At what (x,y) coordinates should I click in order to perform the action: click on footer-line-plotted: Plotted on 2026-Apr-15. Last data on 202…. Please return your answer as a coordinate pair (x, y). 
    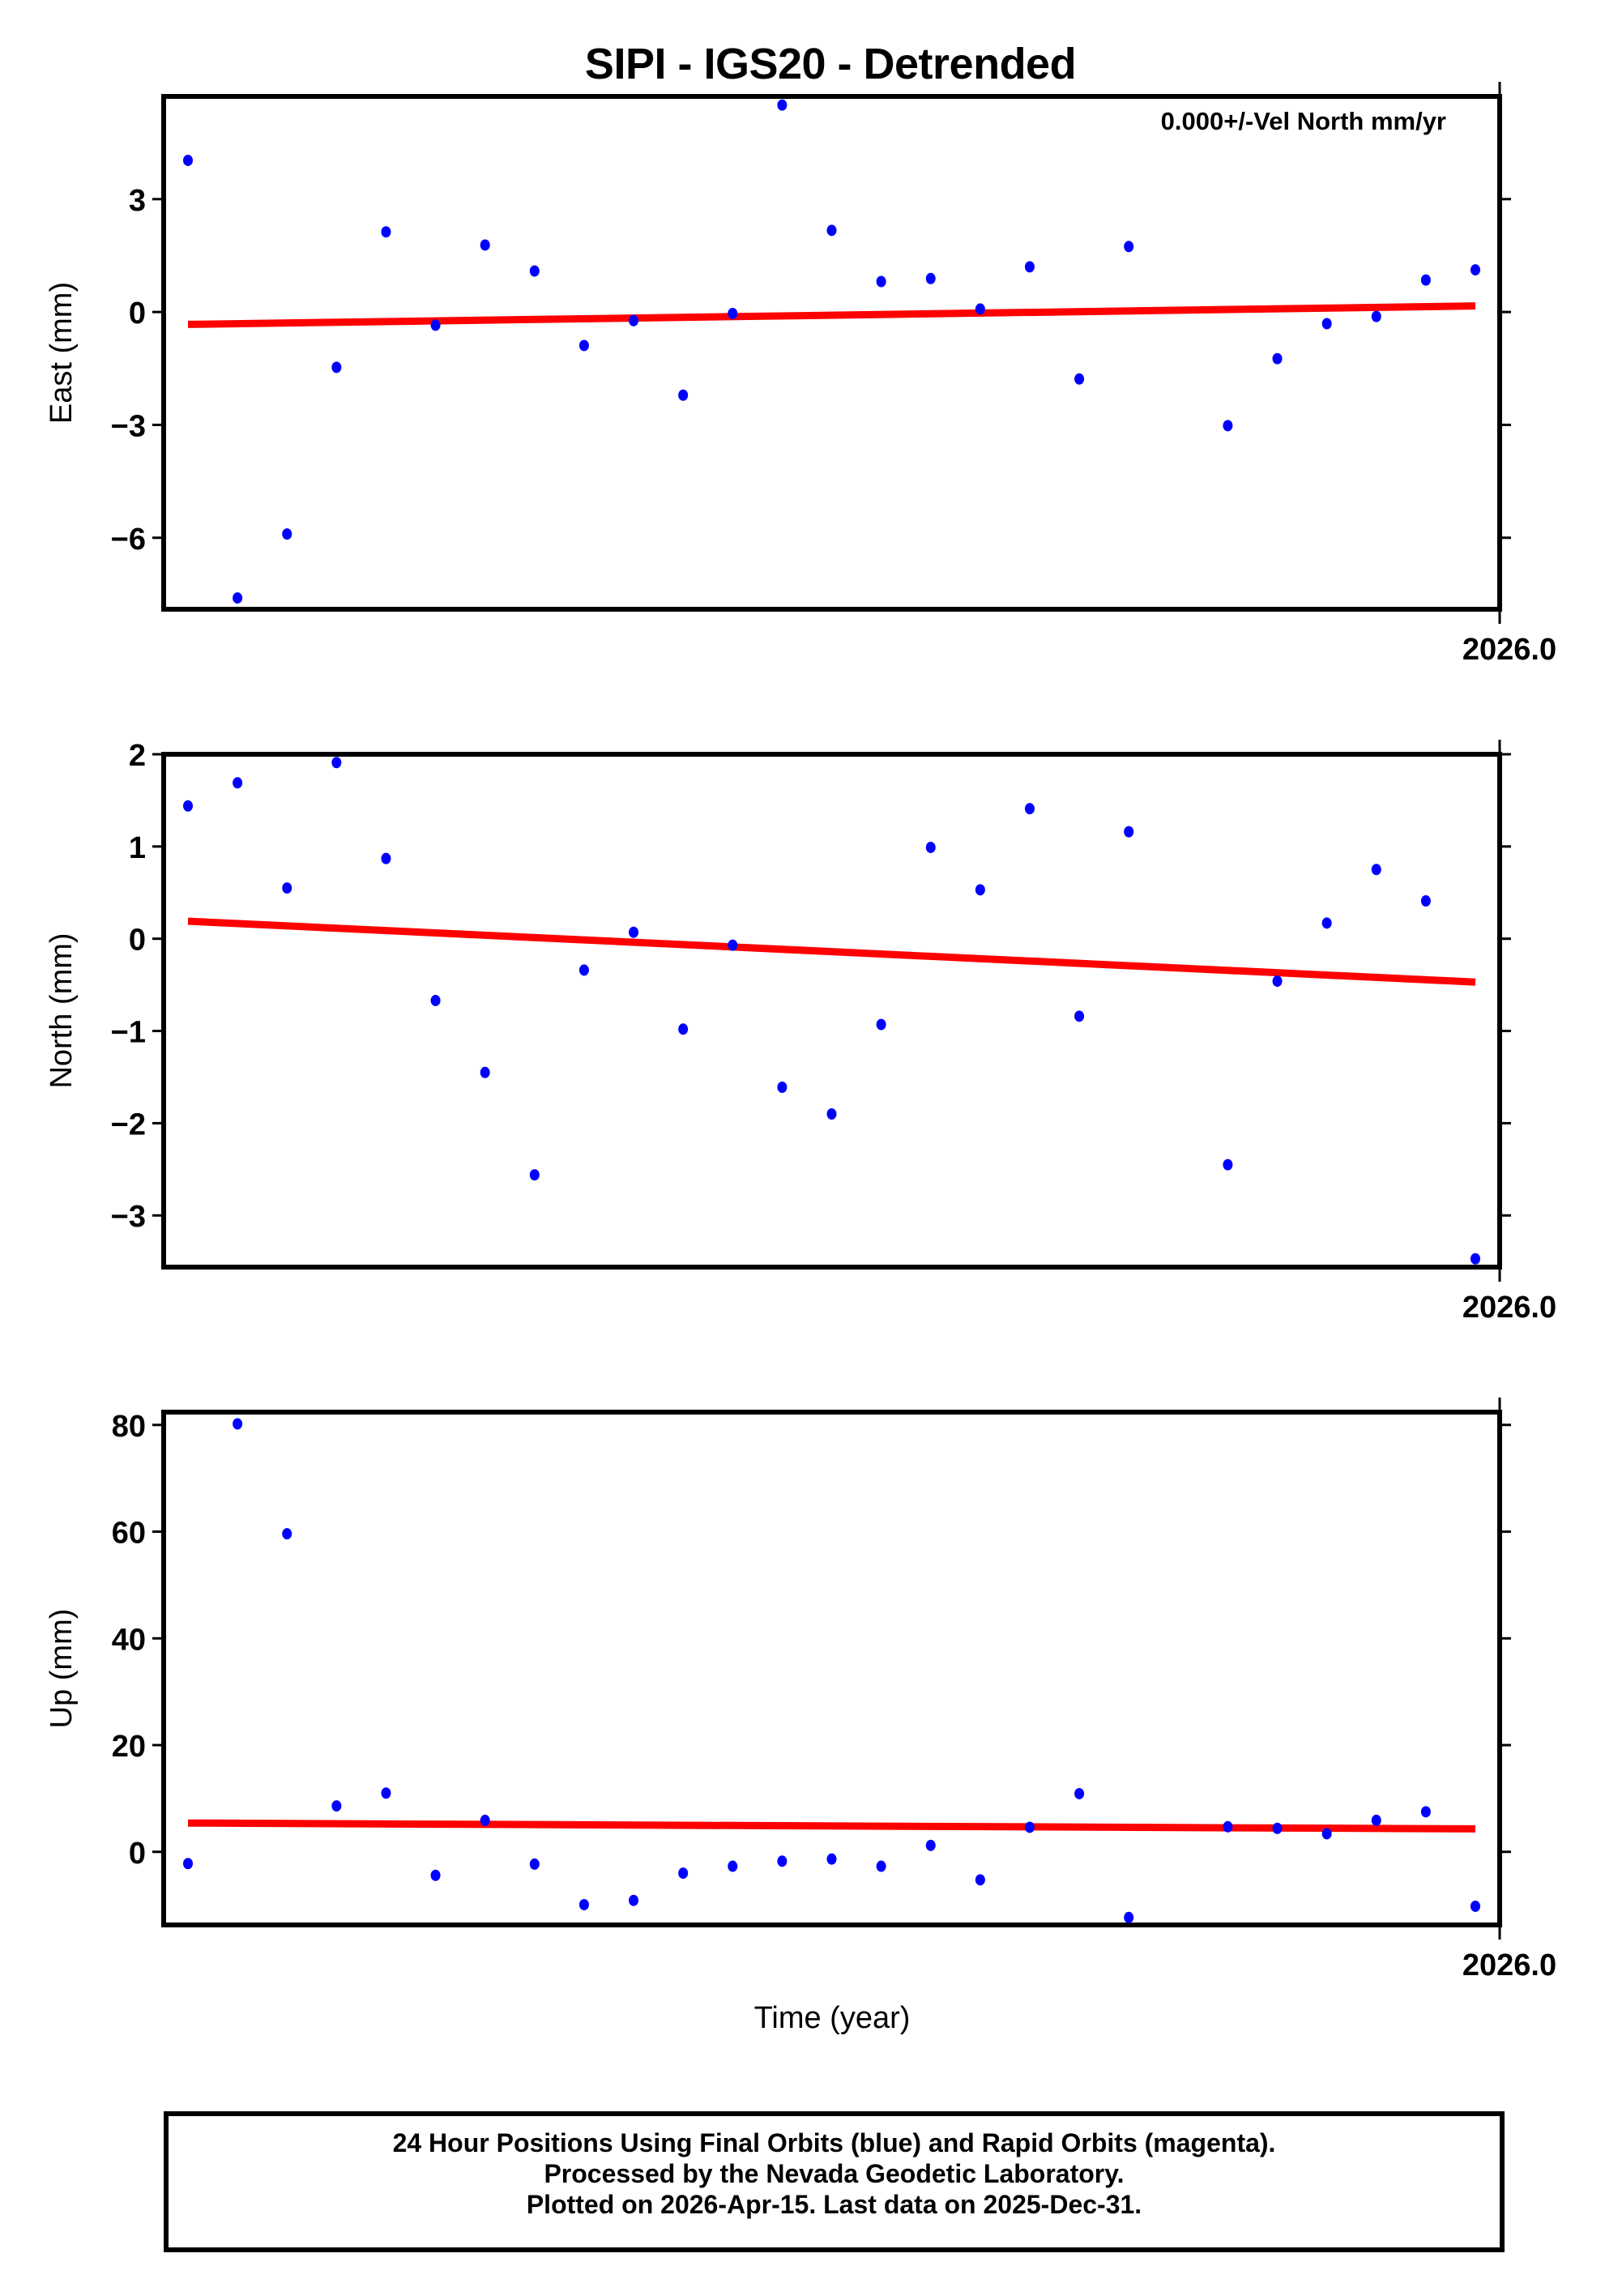
    Looking at the image, I should click on (834, 2204).